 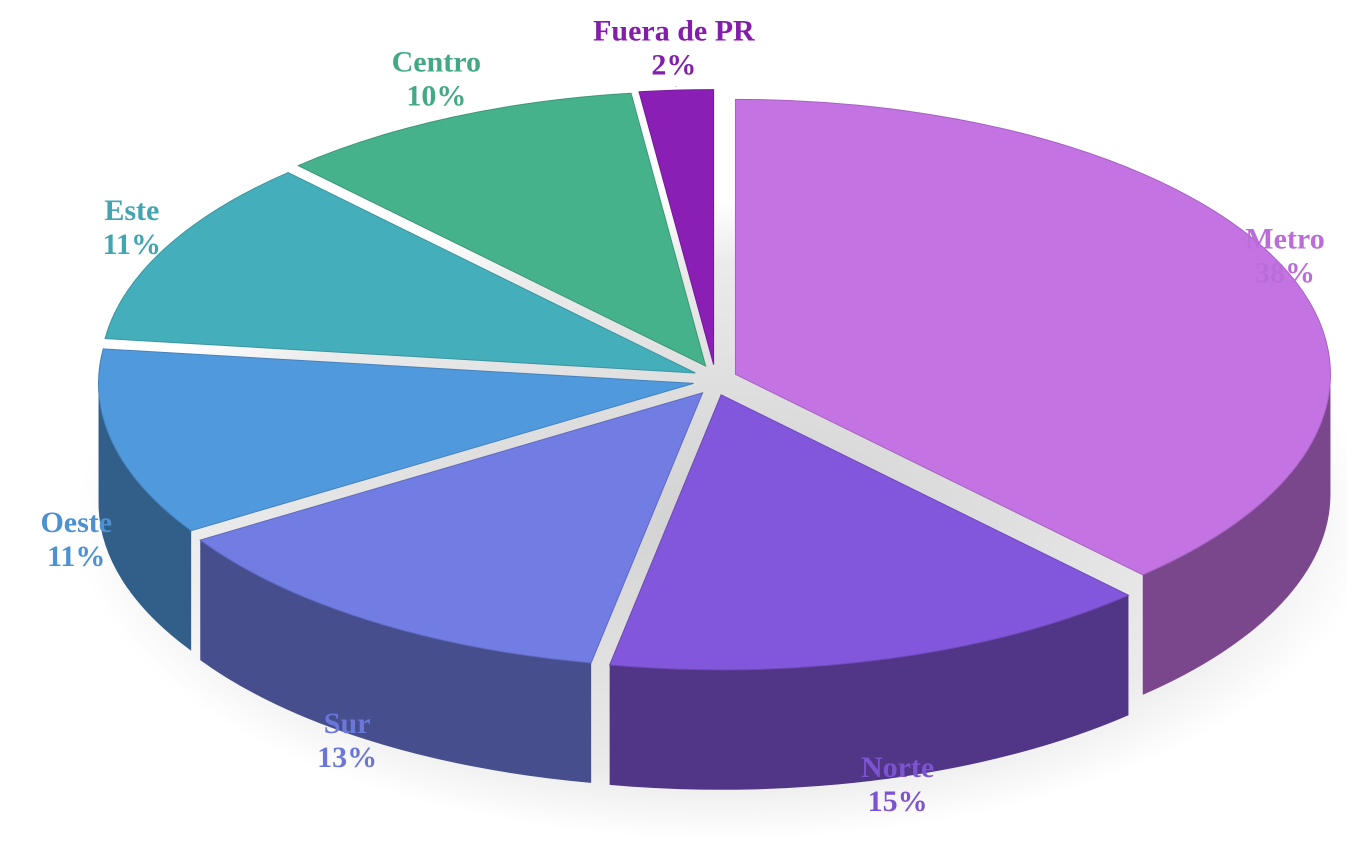 What do you see at coordinates (897, 767) in the screenshot?
I see `slice-label: Norte` at bounding box center [897, 767].